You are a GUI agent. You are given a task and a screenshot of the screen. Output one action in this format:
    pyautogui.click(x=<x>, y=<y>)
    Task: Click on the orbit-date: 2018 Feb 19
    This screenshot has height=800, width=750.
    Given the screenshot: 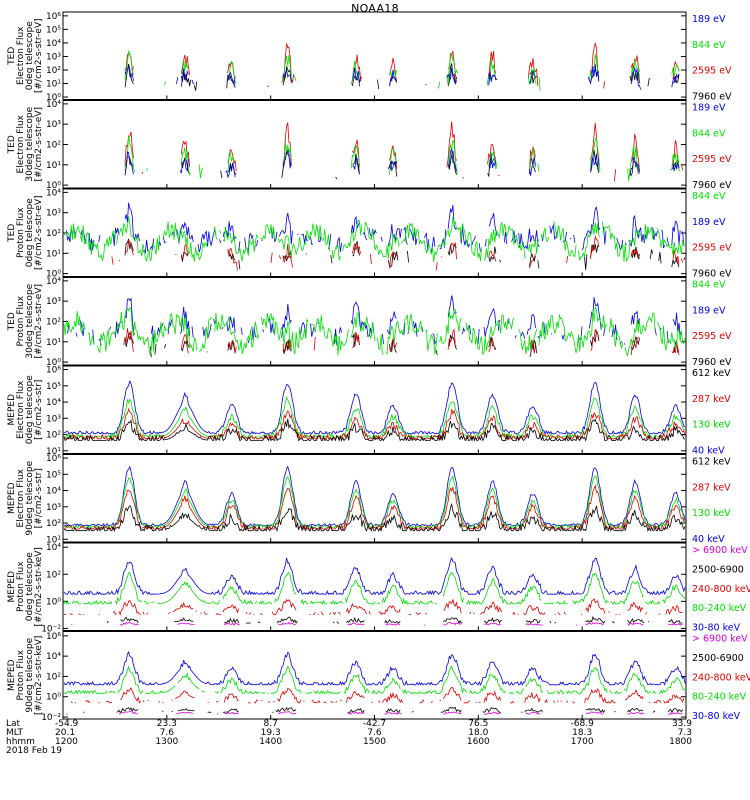 What is the action you would take?
    pyautogui.click(x=34, y=751)
    